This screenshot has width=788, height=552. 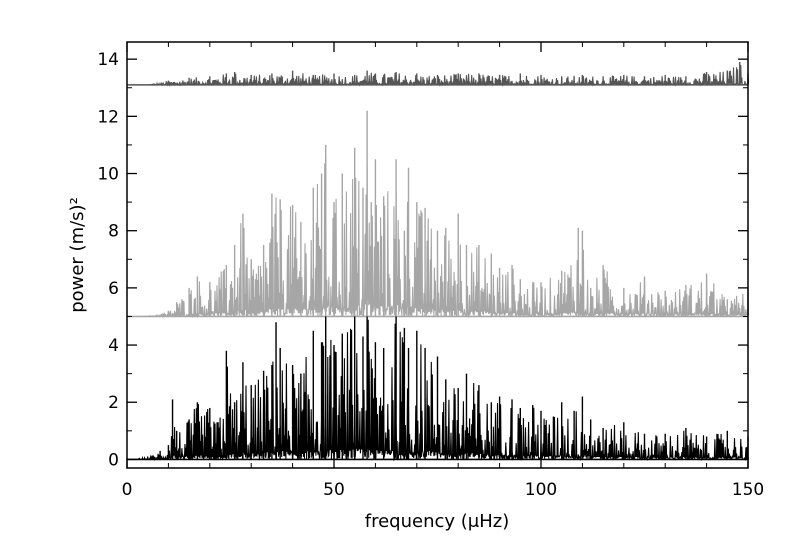 I want to click on x-tick-label: 150, so click(x=748, y=490).